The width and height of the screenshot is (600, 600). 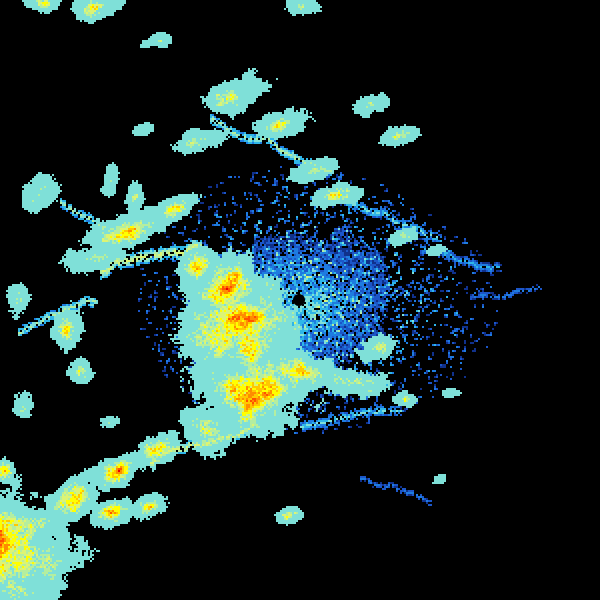 I want to click on radar-site-marker, so click(x=299, y=300).